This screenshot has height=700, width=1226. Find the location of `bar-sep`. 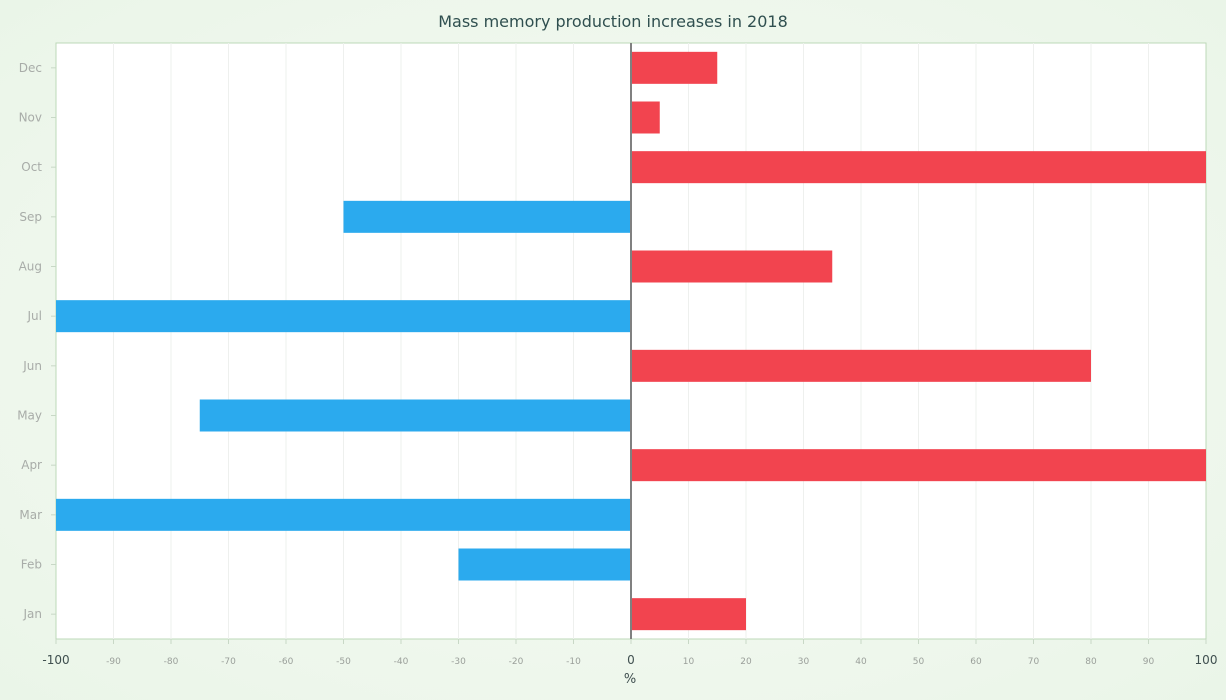

bar-sep is located at coordinates (487, 216).